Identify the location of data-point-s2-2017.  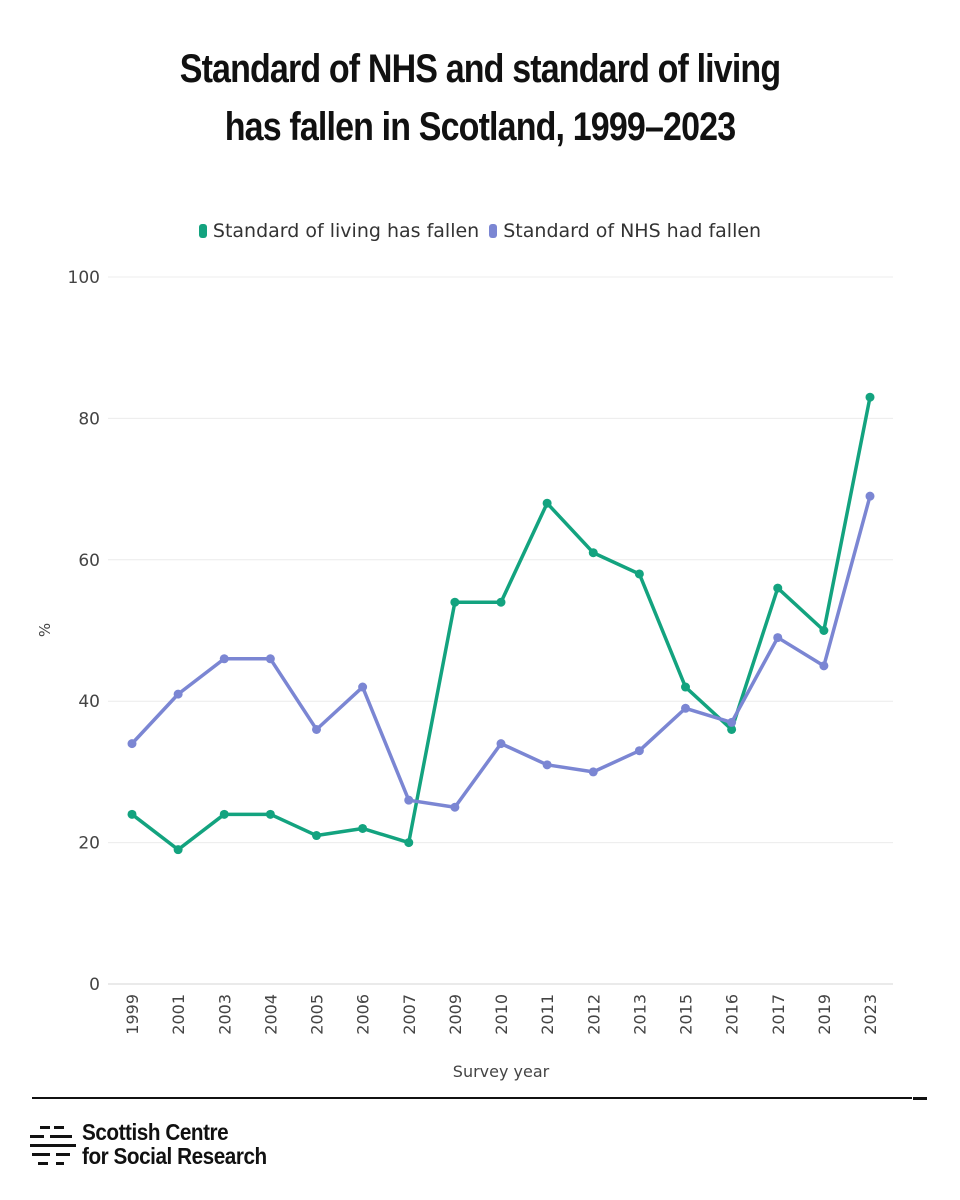
(778, 638).